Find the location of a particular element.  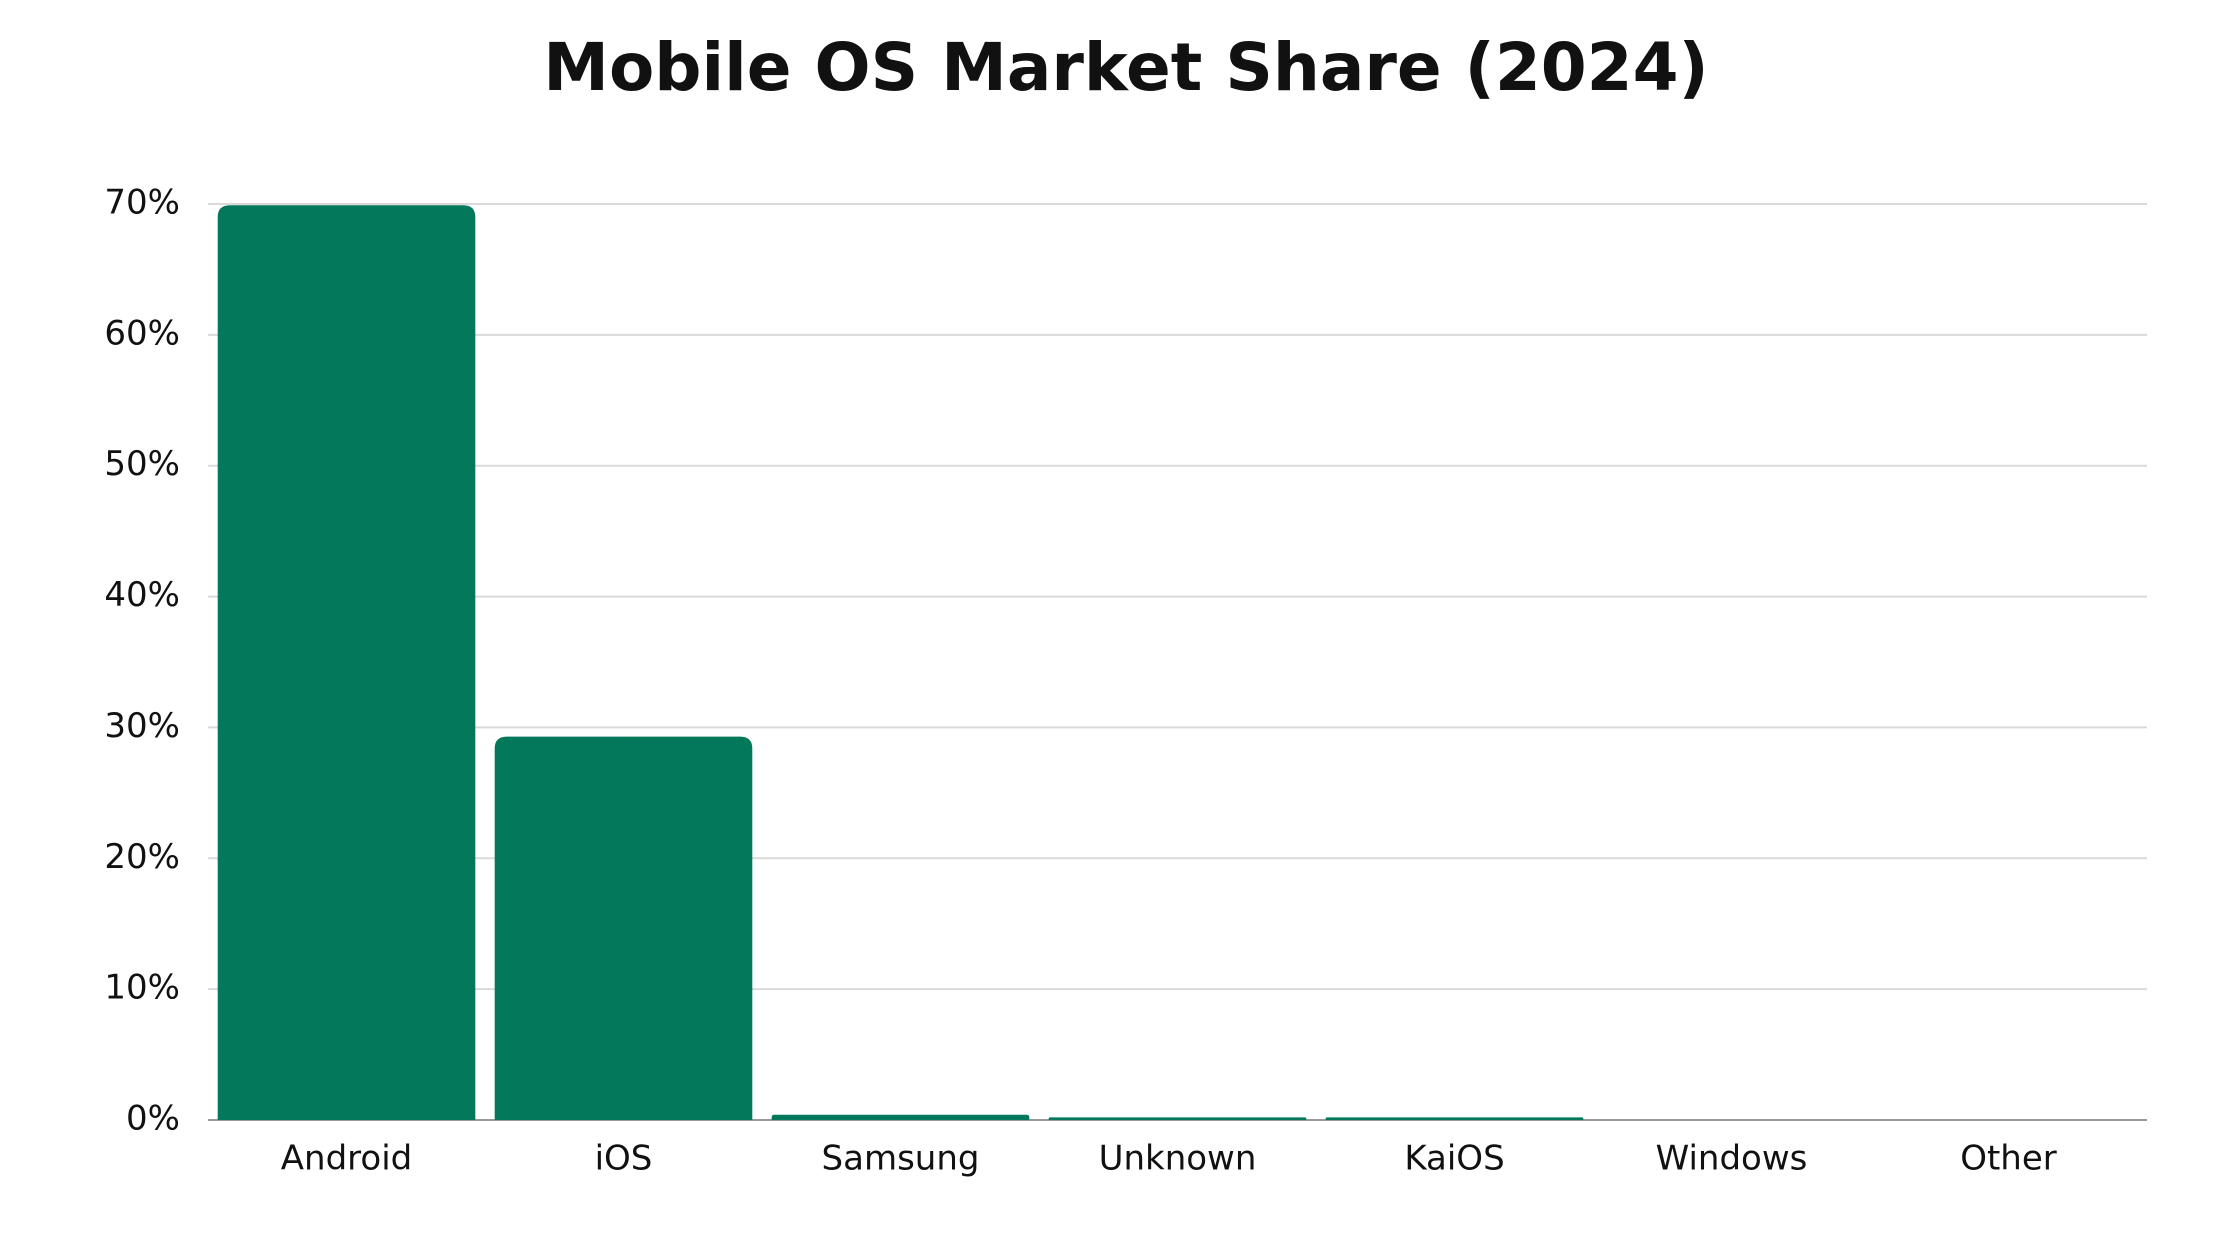

x-tick-label: KaiOS is located at coordinates (1454, 1159).